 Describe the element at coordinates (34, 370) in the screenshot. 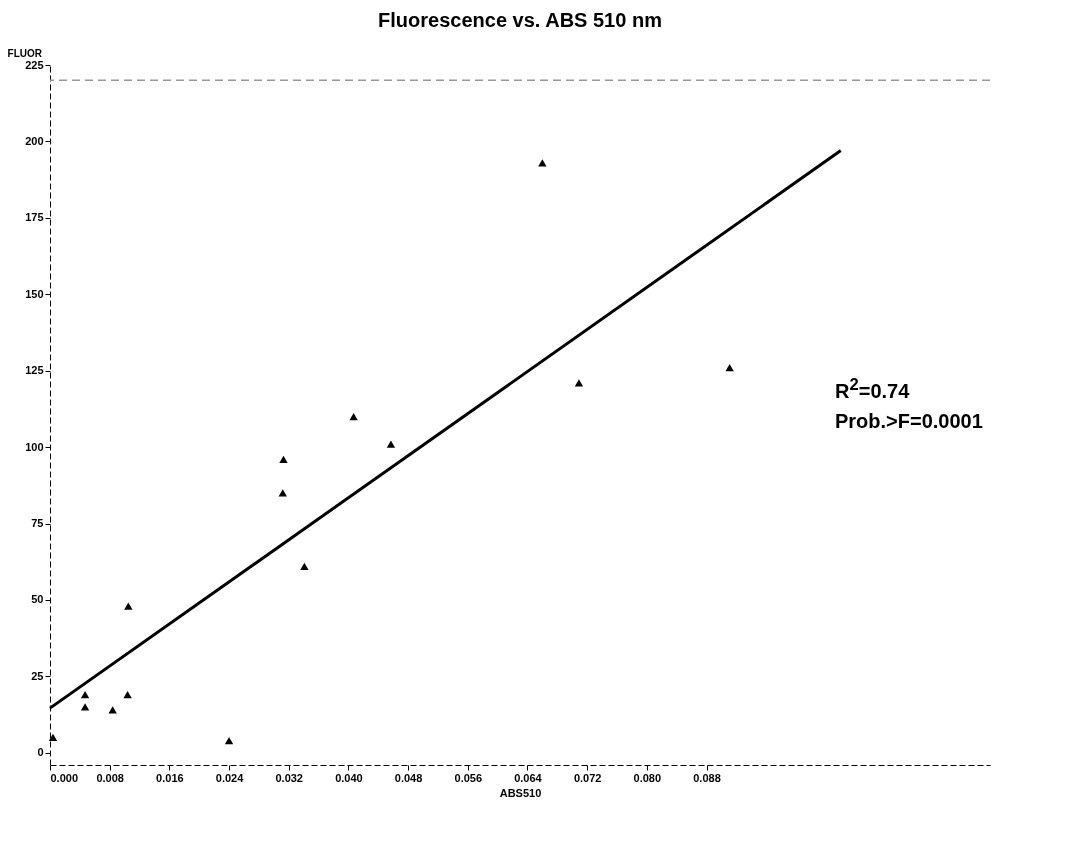

I see `y-tick-label: 125` at that location.